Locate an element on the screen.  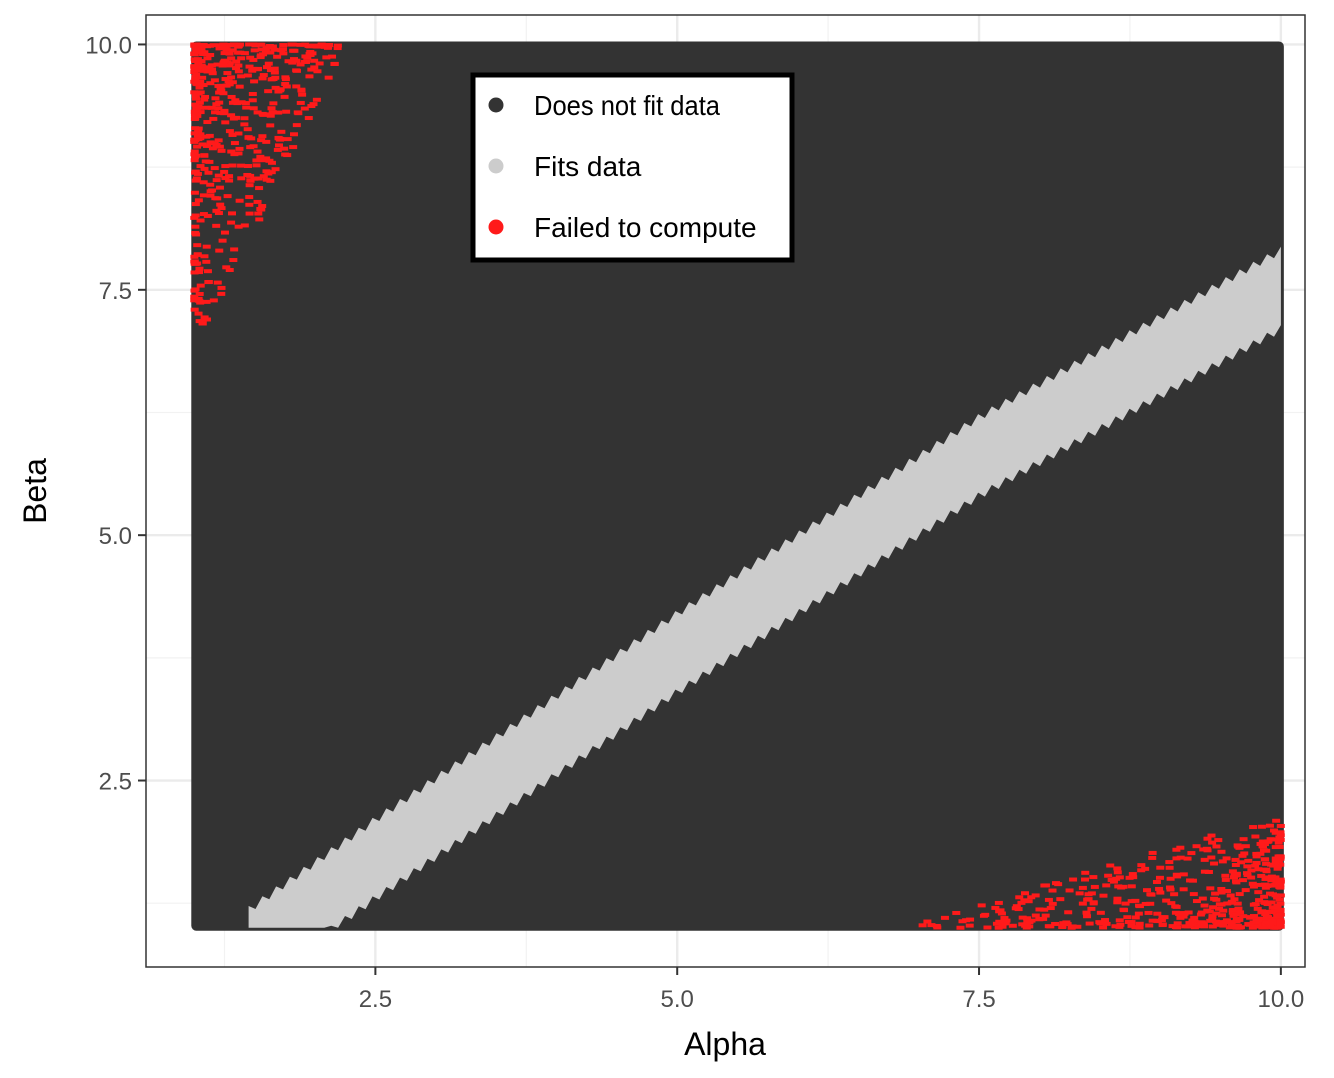
legend-key-fits-data is located at coordinates (496, 166).